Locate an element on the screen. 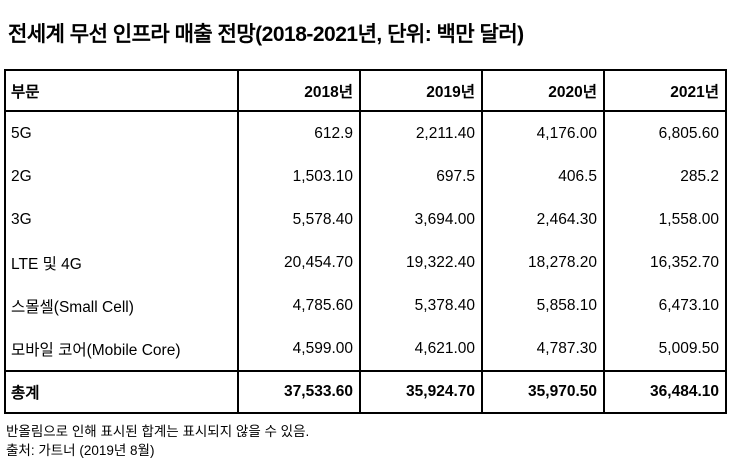  total-value: 37,533.60 is located at coordinates (299, 392).